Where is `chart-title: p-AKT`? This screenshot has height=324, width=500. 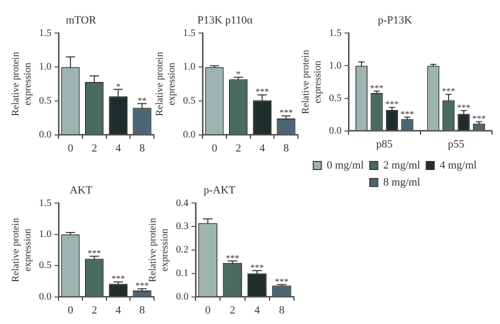 chart-title: p-AKT is located at coordinates (220, 190).